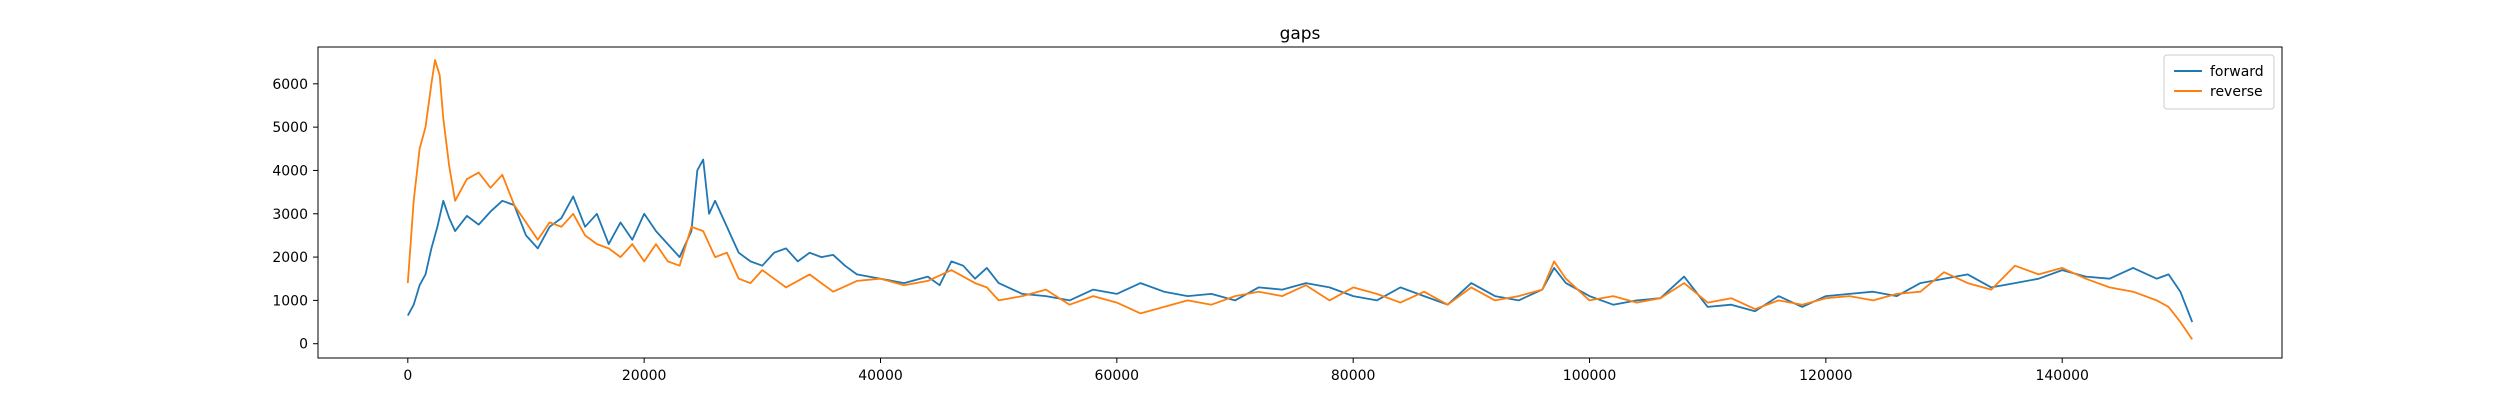 The image size is (2500, 400). What do you see at coordinates (290, 85) in the screenshot?
I see `y-tick-label: 6000` at bounding box center [290, 85].